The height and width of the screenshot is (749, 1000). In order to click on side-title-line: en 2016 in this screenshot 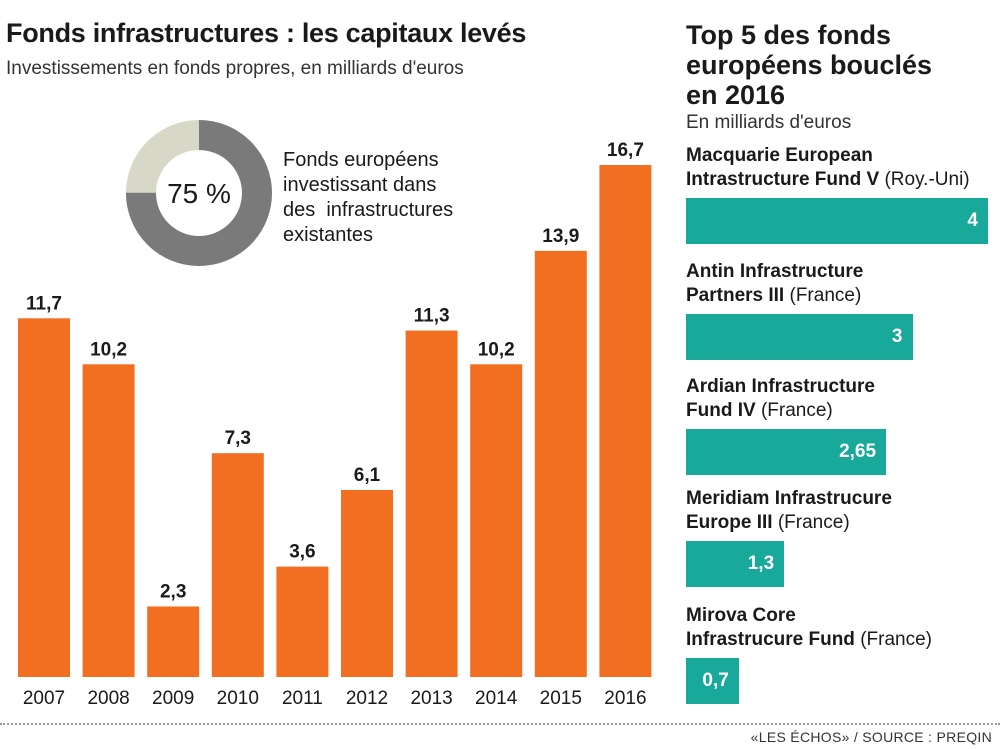, I will do `click(736, 95)`.